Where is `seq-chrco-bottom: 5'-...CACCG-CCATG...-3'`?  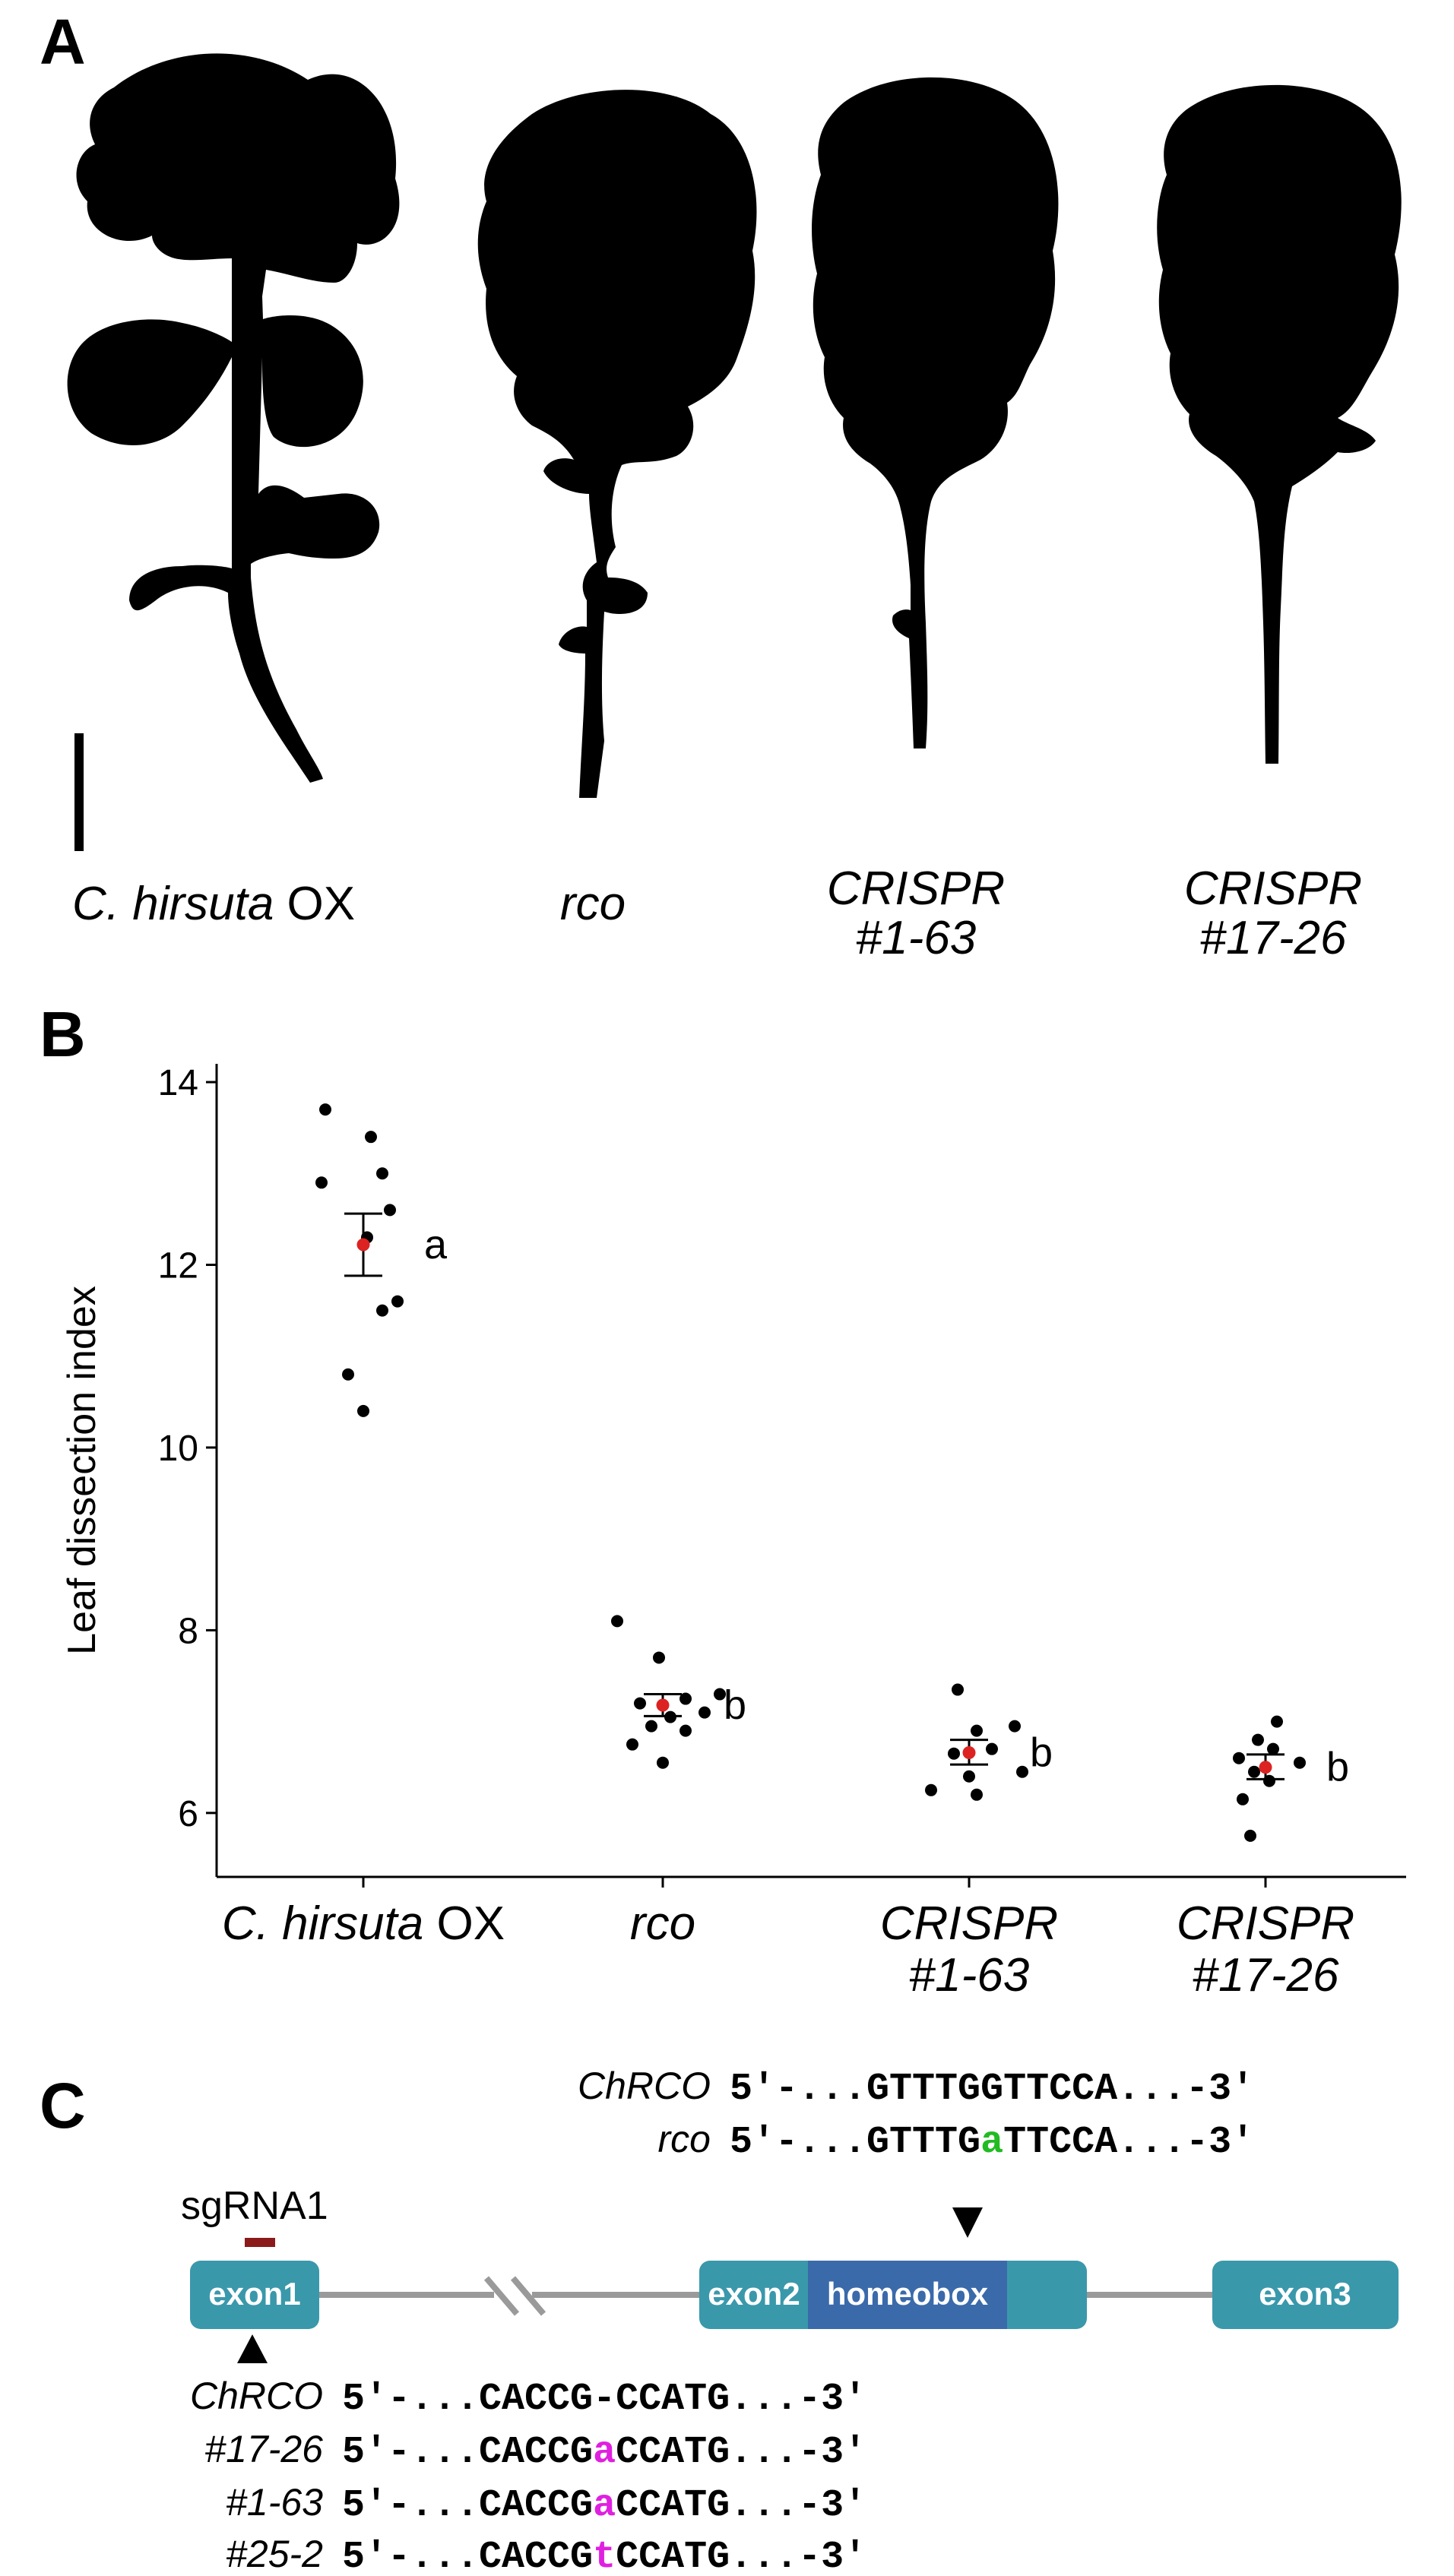 seq-chrco-bottom: 5'-...CACCG-CCATG...-3' is located at coordinates (604, 2399).